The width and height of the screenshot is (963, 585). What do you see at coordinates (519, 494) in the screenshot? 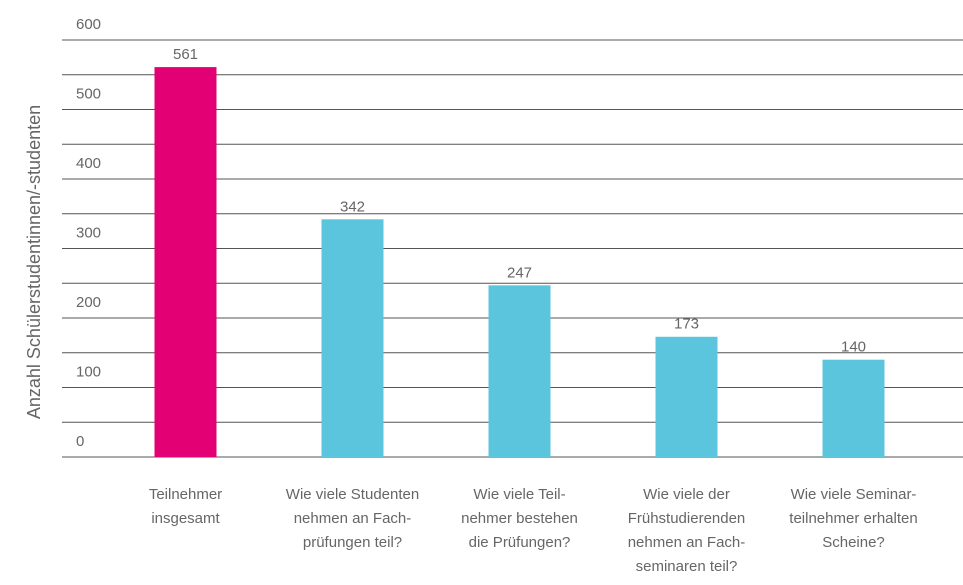
I see `x-tick-label: Wie viele Teil-` at bounding box center [519, 494].